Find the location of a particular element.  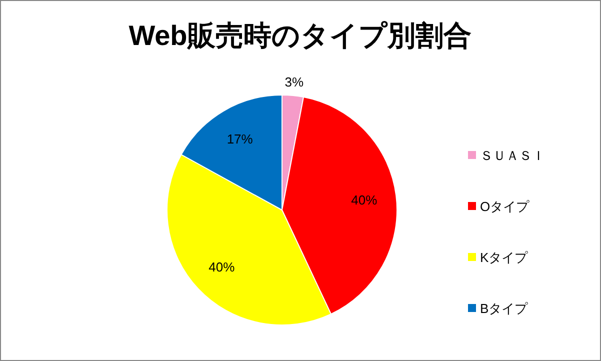

legend-label: Oタイプ is located at coordinates (505, 206).